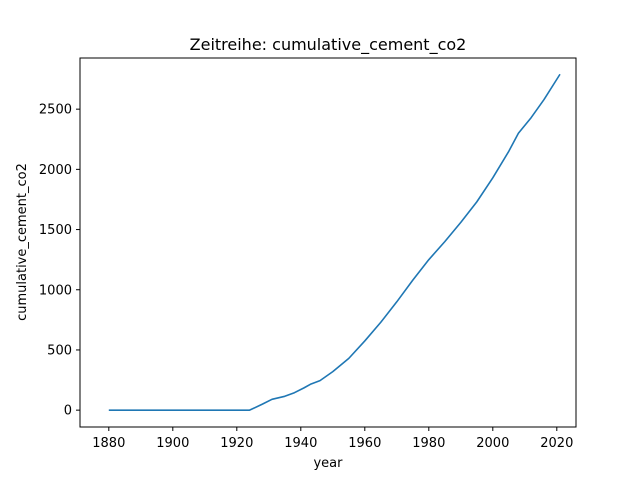 This screenshot has width=640, height=480. I want to click on y-tick-label: 1500, so click(55, 230).